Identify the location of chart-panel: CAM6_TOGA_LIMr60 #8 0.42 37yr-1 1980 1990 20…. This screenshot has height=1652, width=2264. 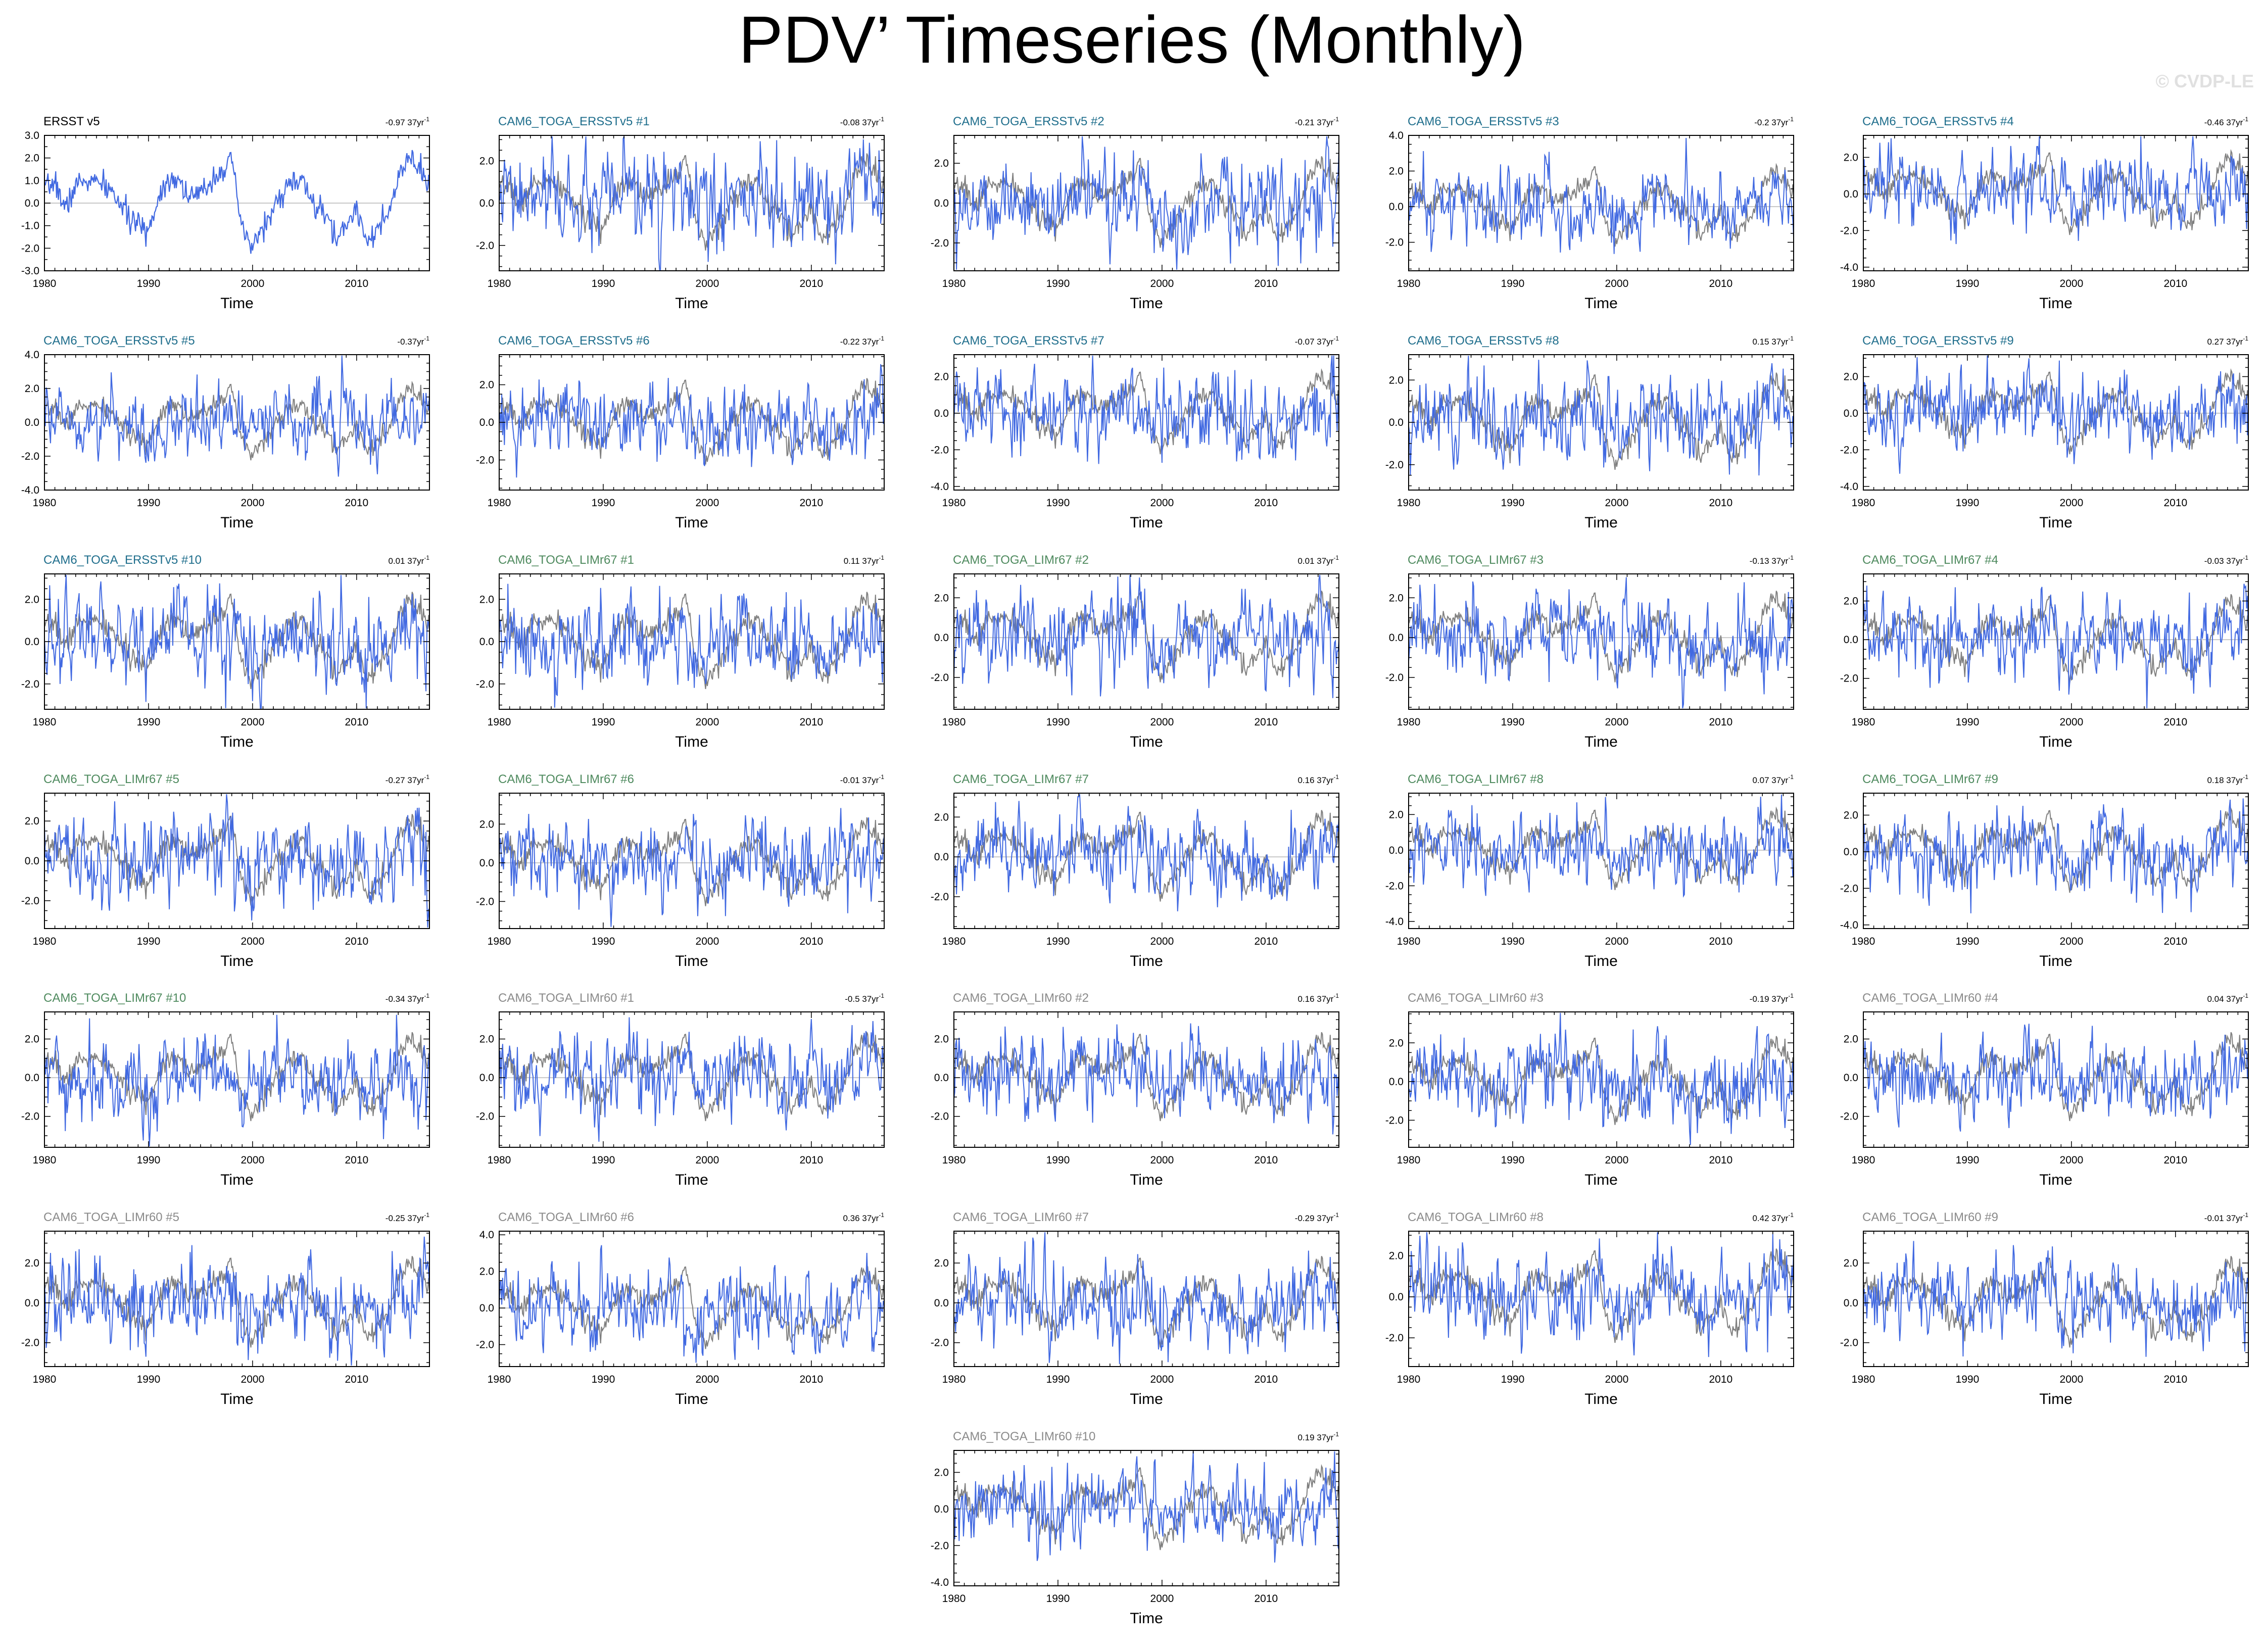
(1590, 1308).